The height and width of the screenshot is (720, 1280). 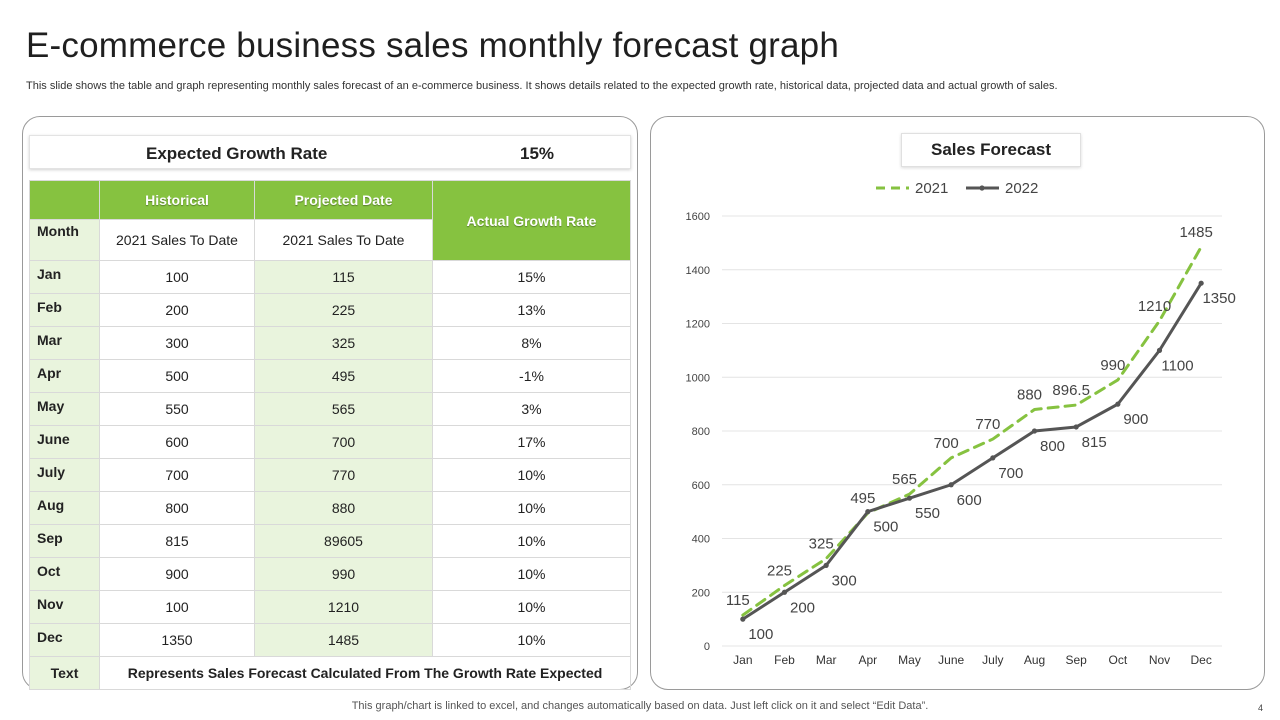 I want to click on y-tick-label: 0, so click(x=707, y=647).